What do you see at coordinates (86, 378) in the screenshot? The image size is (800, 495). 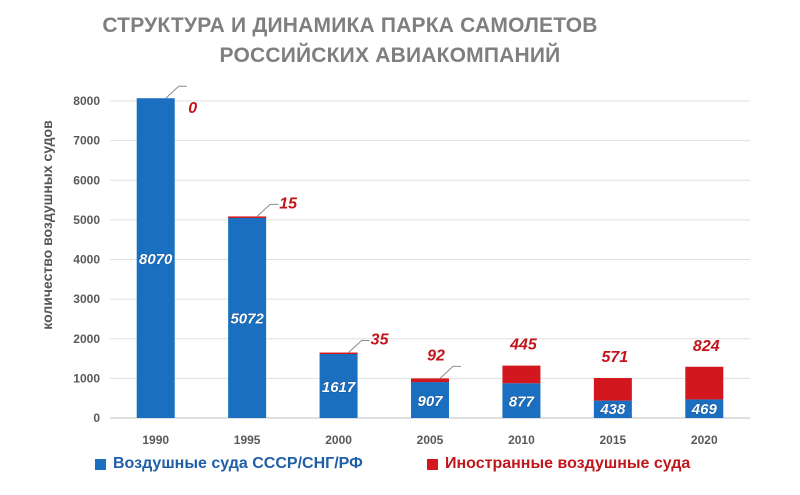 I see `y-tick-label: 1000` at bounding box center [86, 378].